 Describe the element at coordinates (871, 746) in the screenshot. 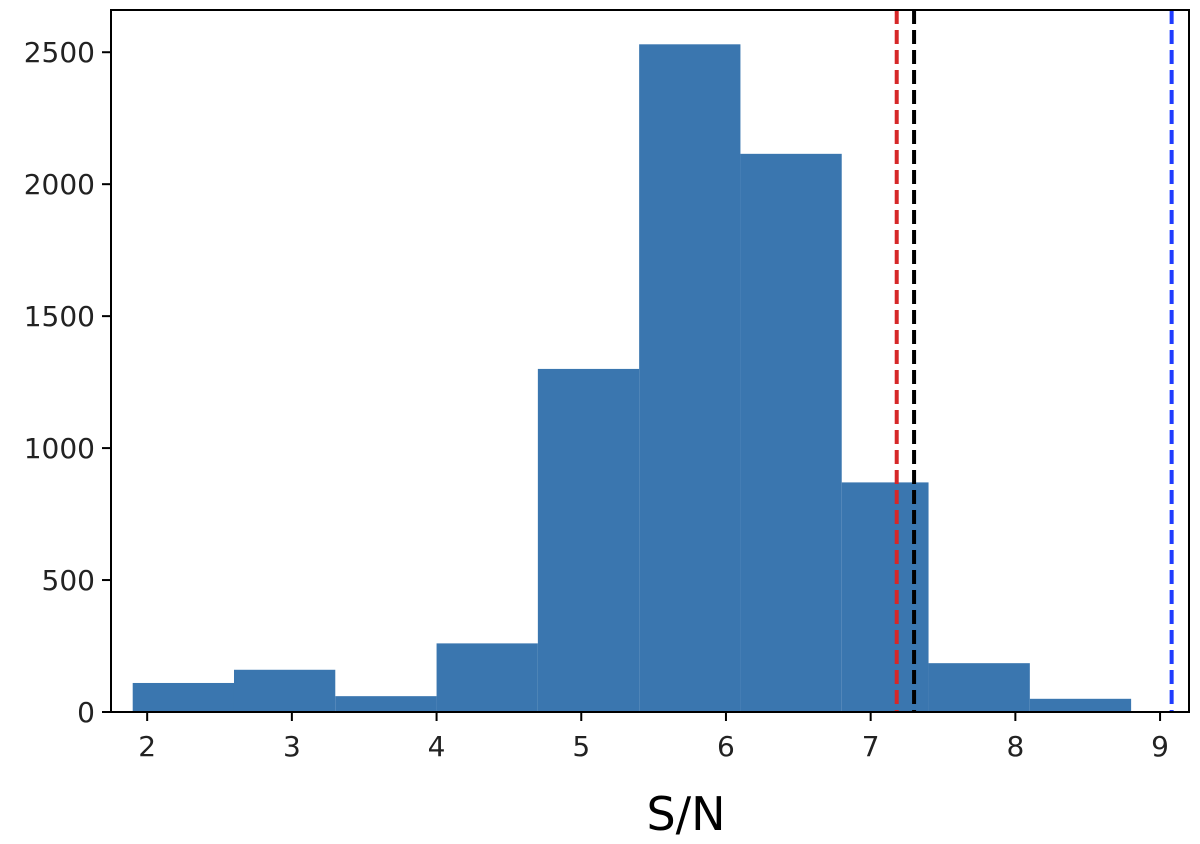

I see `x-tick-label-5: 7` at that location.